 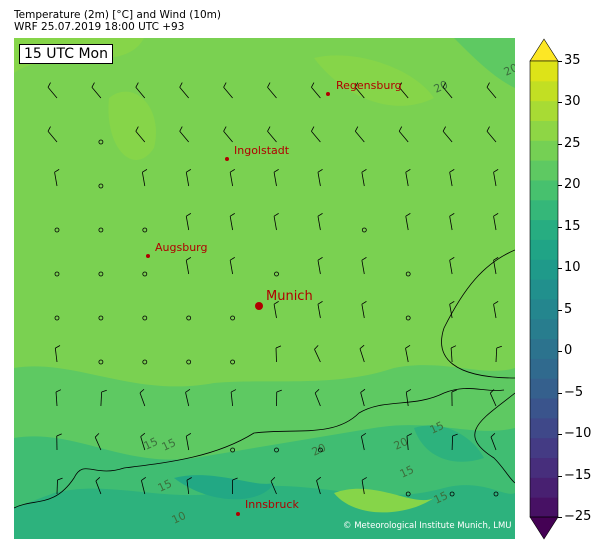 I want to click on contour-label: 20, so click(x=319, y=450).